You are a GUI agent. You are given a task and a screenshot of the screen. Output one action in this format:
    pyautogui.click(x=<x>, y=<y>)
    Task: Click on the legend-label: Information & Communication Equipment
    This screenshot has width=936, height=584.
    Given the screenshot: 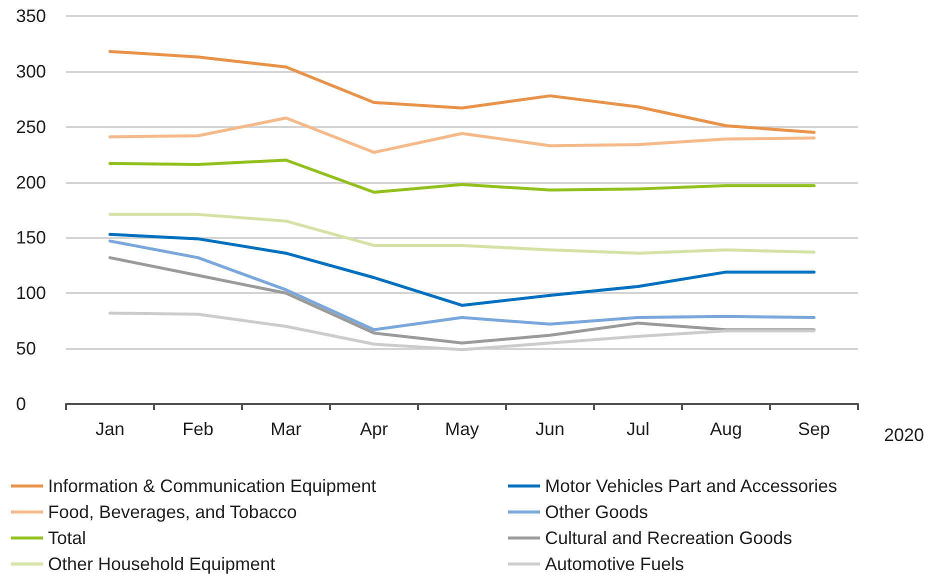 What is the action you would take?
    pyautogui.click(x=212, y=486)
    